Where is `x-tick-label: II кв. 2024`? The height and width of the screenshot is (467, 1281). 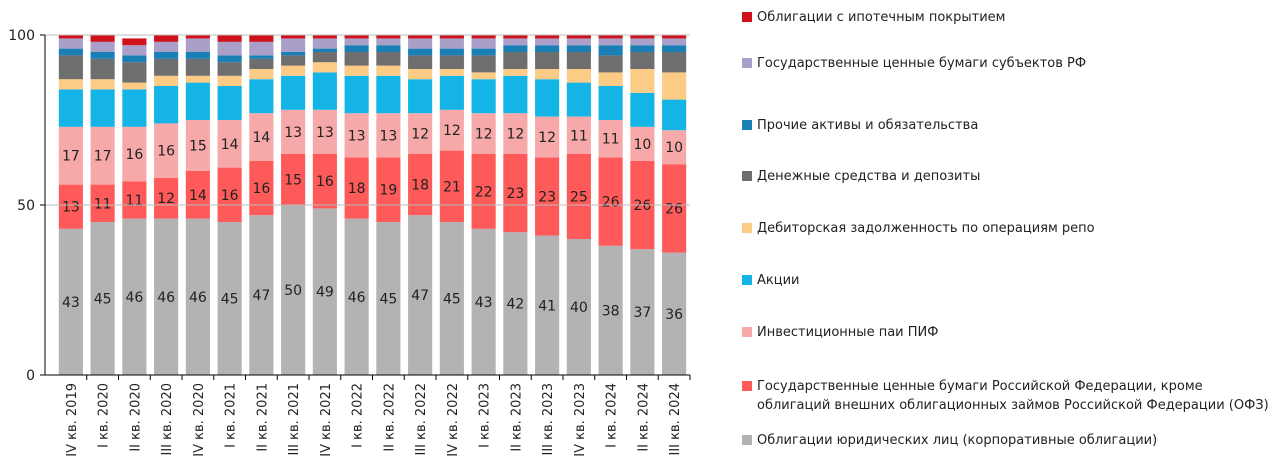 x-tick-label: II кв. 2024 is located at coordinates (643, 417).